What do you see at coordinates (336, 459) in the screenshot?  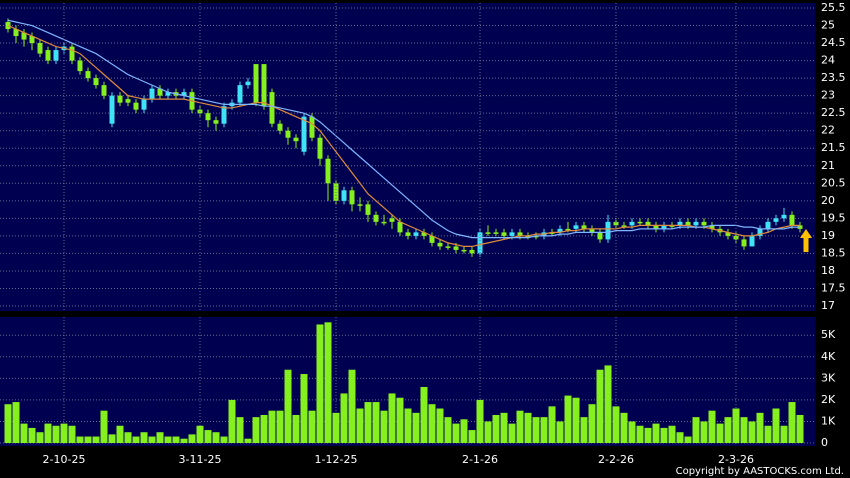 I see `x-tick-label: 1-12-25` at bounding box center [336, 459].